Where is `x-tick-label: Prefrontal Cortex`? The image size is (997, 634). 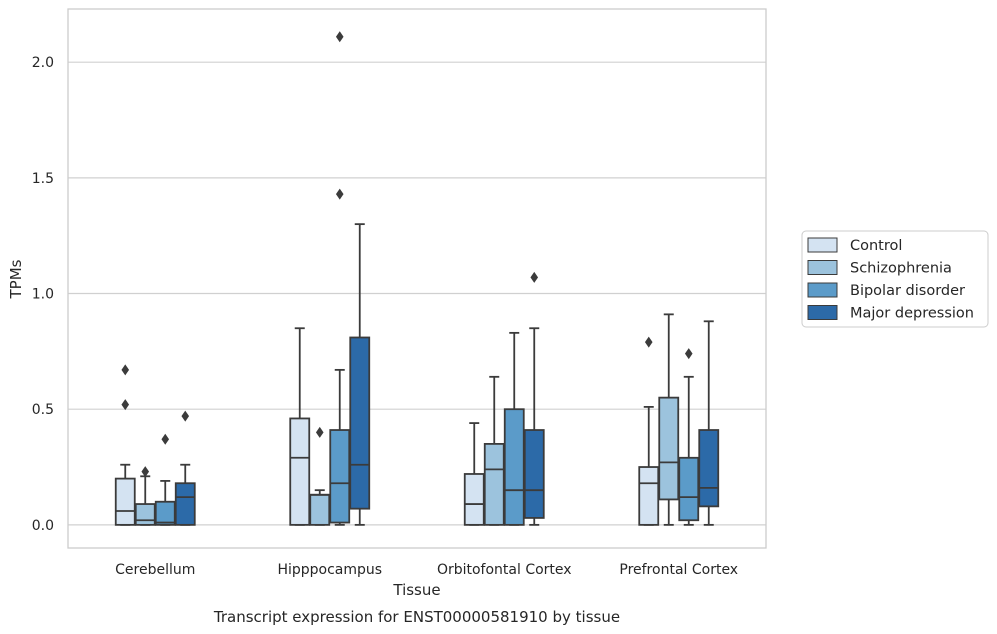 x-tick-label: Prefrontal Cortex is located at coordinates (678, 570).